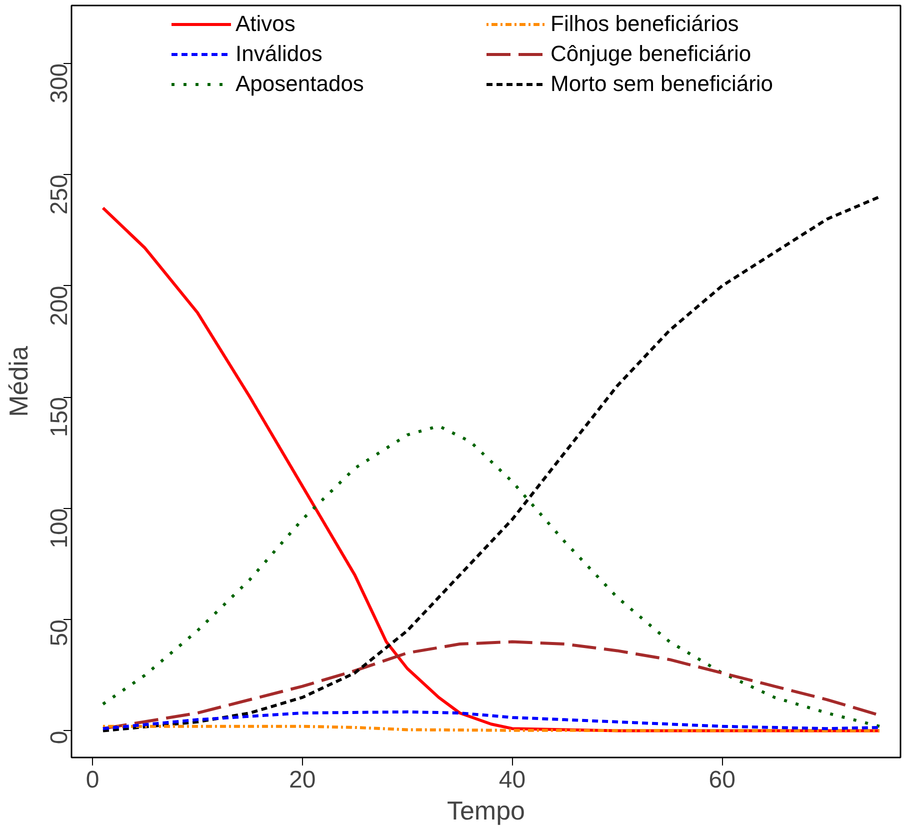 Image resolution: width=910 pixels, height=832 pixels. I want to click on y-axis-title: Média, so click(19, 381).